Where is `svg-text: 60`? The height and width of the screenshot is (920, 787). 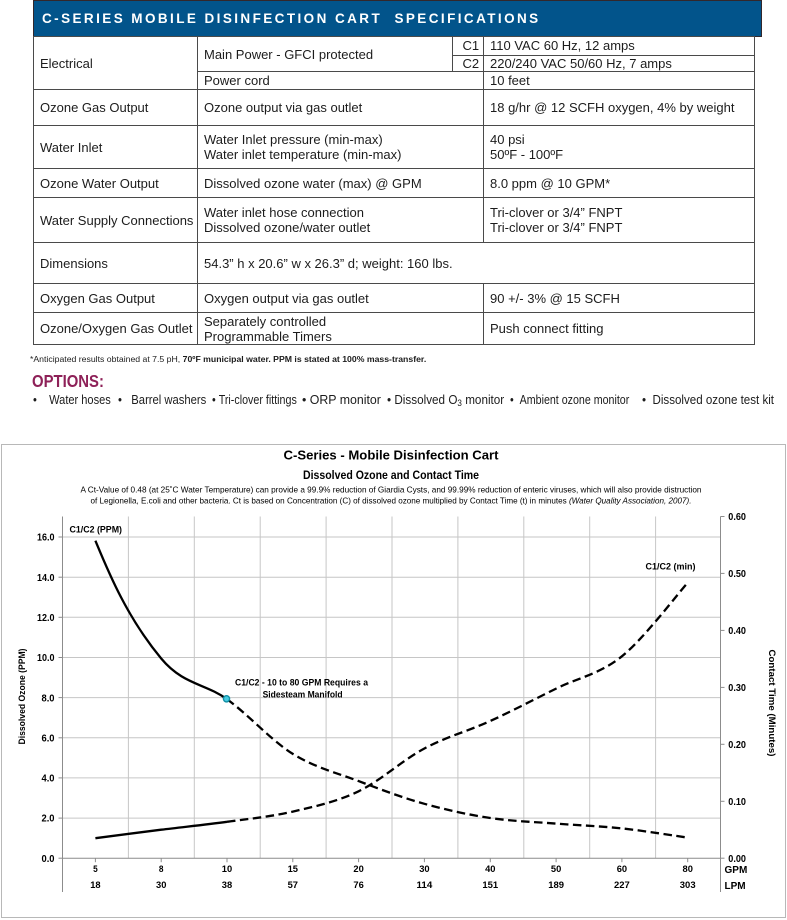 svg-text: 60 is located at coordinates (622, 869).